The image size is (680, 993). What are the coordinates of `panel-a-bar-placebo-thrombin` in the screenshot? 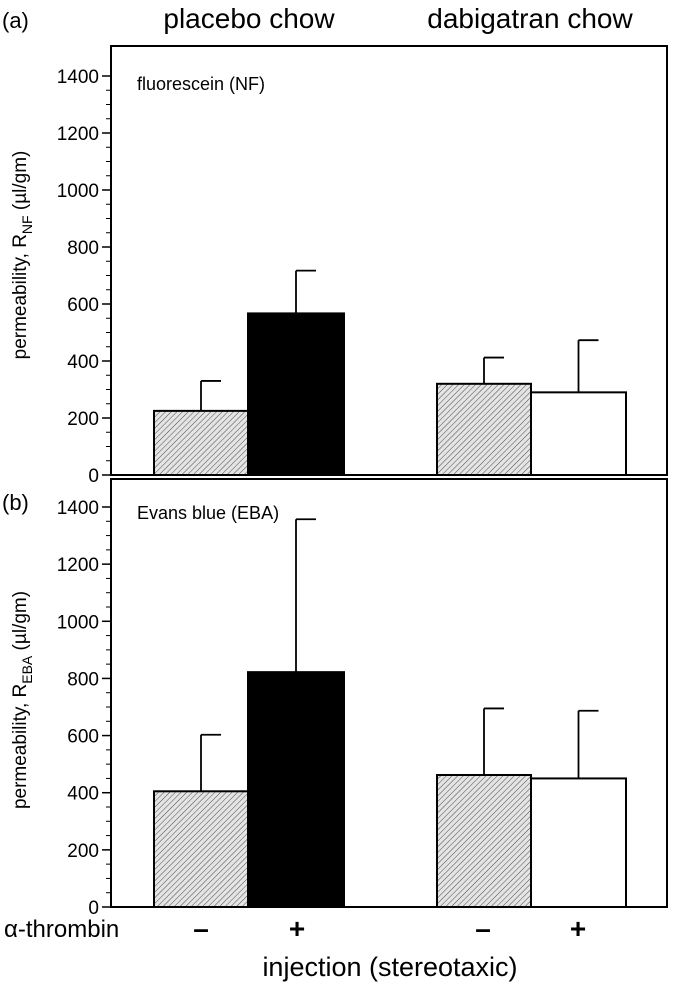 It's located at (296, 394).